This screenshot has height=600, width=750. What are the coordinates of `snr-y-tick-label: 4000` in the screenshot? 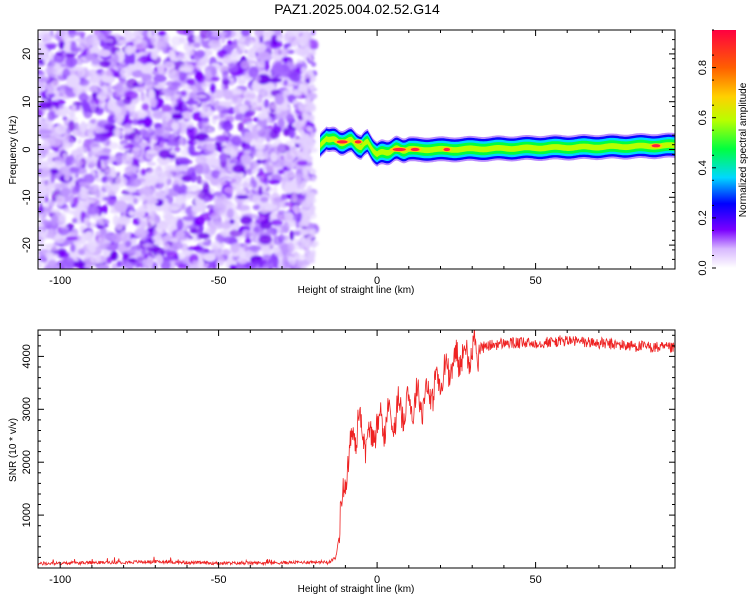 It's located at (27, 356).